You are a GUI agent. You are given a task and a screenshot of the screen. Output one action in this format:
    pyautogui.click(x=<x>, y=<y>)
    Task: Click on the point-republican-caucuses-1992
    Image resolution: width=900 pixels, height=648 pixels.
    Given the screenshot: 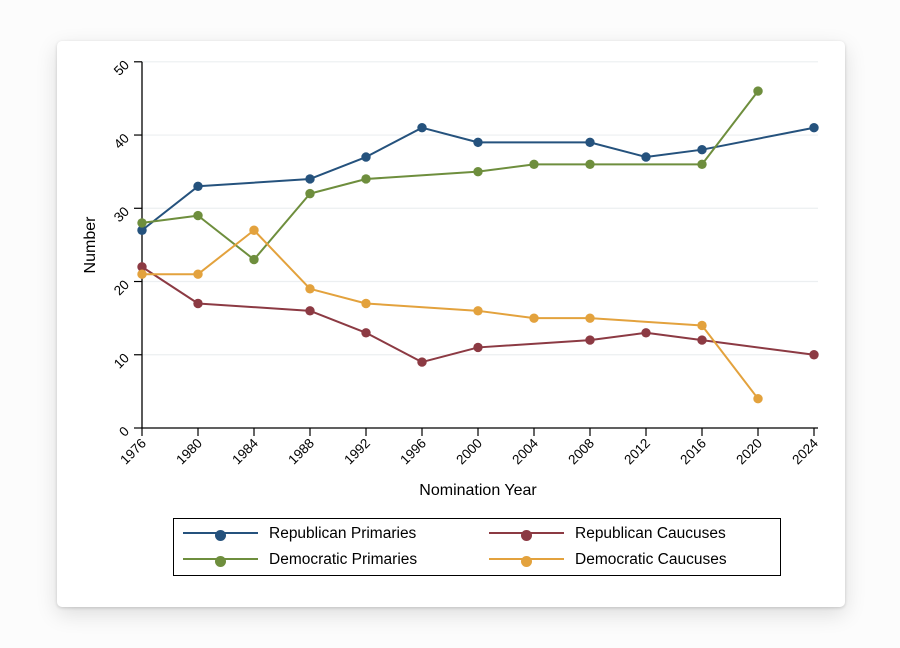 What is the action you would take?
    pyautogui.click(x=366, y=333)
    